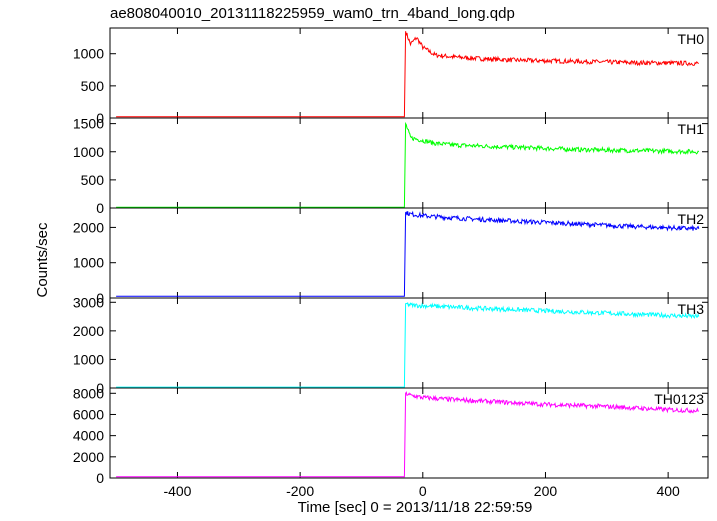  I want to click on series-line-th0, so click(407, 74).